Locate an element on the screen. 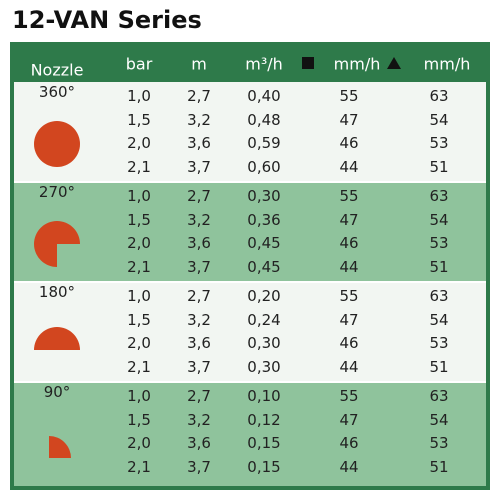 The height and width of the screenshot is (500, 500). square-icon is located at coordinates (308, 63).